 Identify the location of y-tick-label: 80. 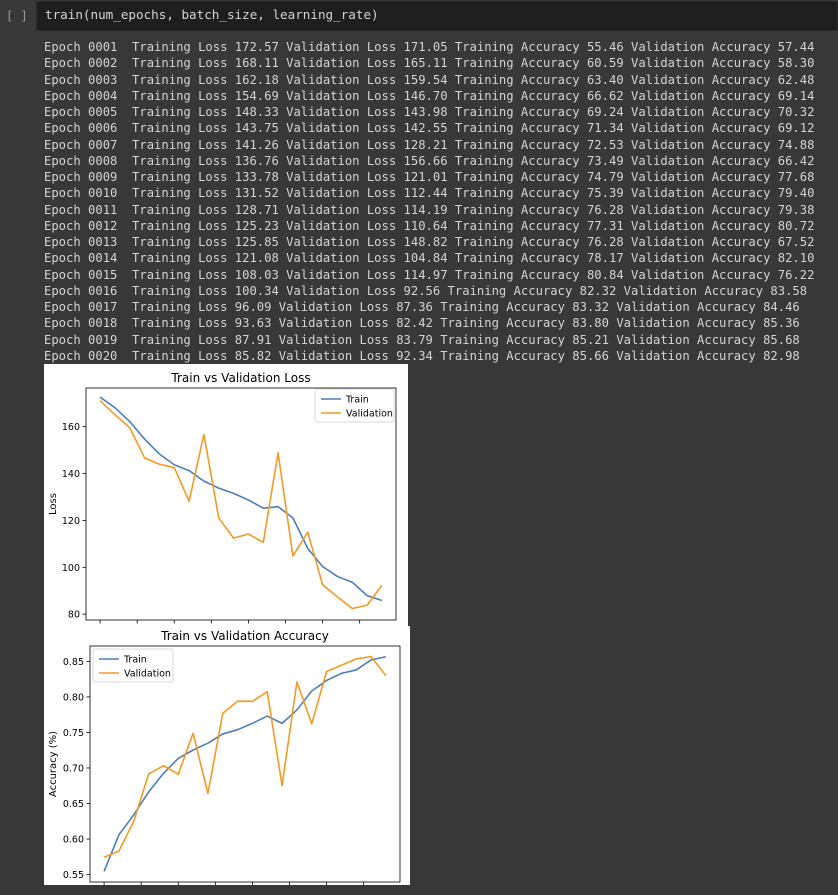
(74, 615).